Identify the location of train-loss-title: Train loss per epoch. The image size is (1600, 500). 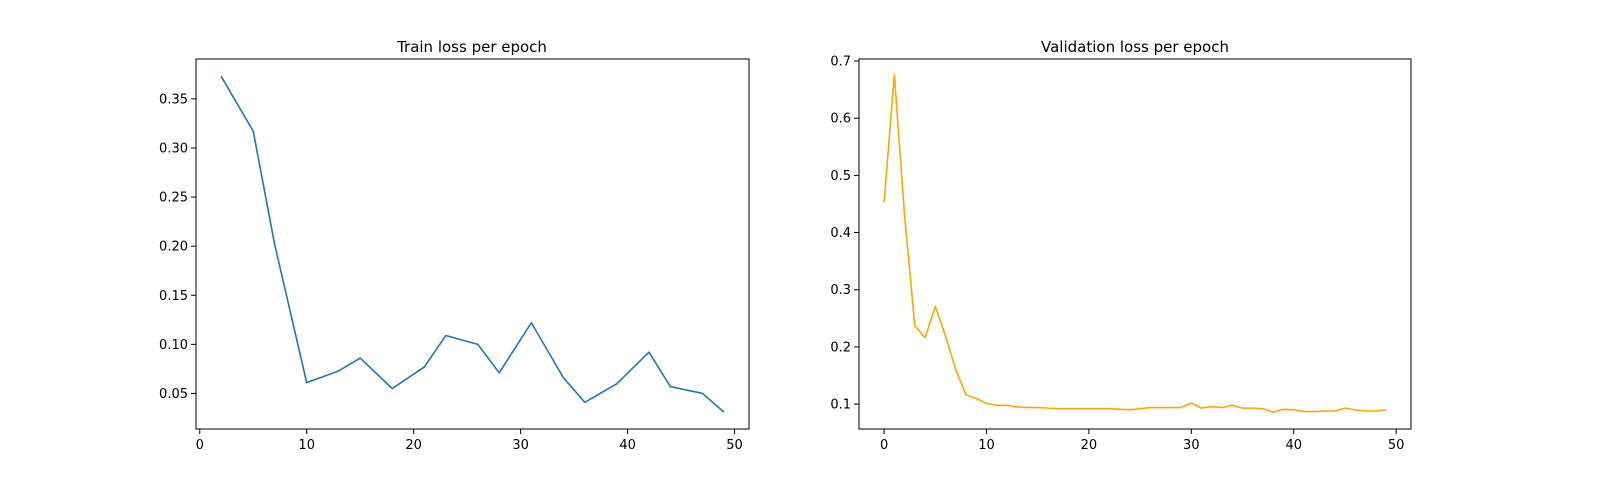
(471, 47).